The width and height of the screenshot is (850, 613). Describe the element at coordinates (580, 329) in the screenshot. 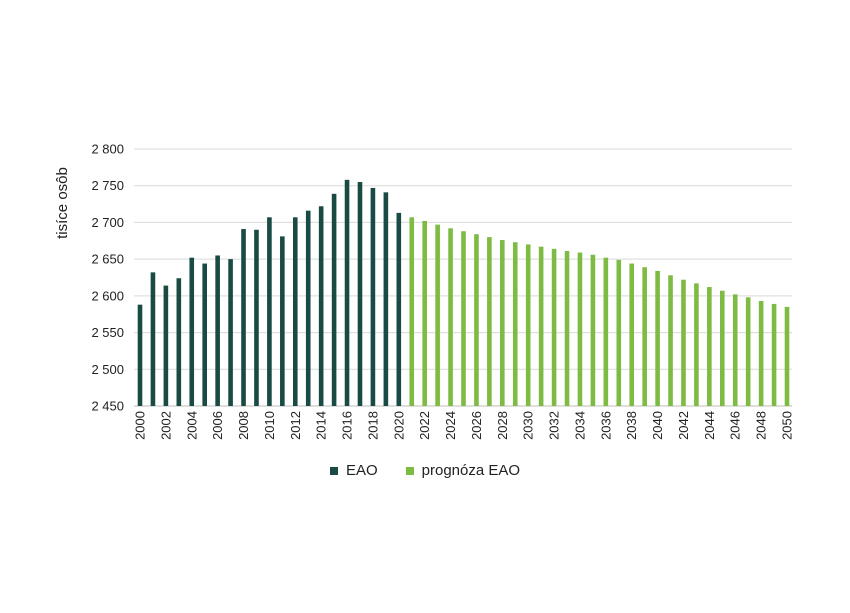

I see `bar-prognoza-eao-2034` at that location.